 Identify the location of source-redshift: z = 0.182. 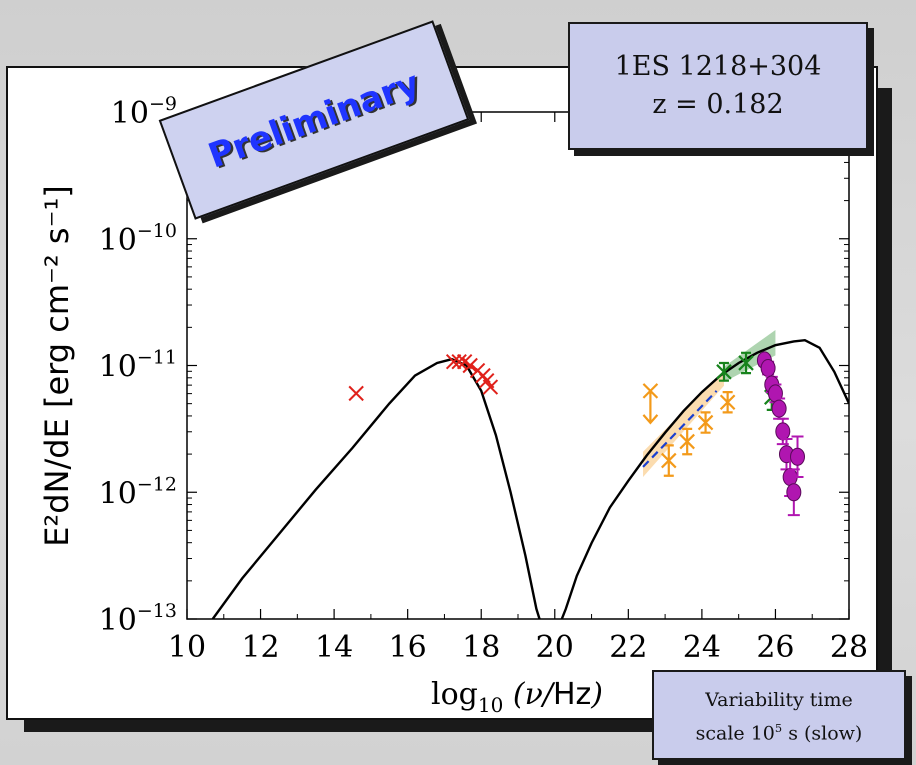
(718, 104).